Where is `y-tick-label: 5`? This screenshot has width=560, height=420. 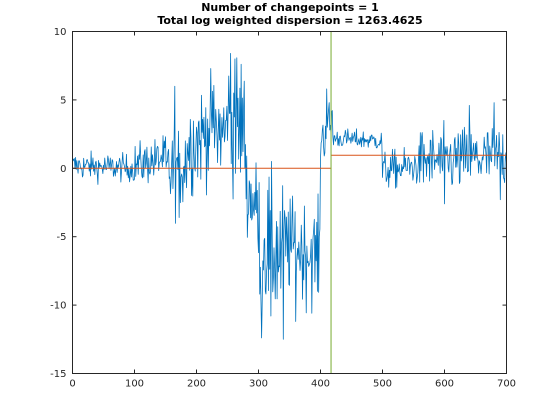 y-tick-label: 5 is located at coordinates (63, 100).